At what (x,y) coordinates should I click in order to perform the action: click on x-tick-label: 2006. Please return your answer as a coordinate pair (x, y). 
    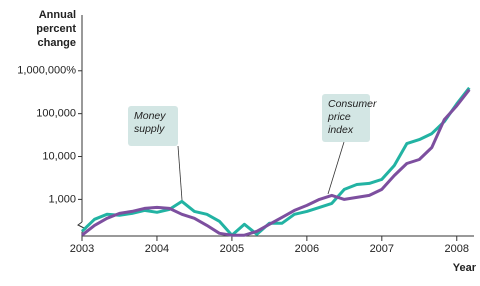
    Looking at the image, I should click on (307, 249).